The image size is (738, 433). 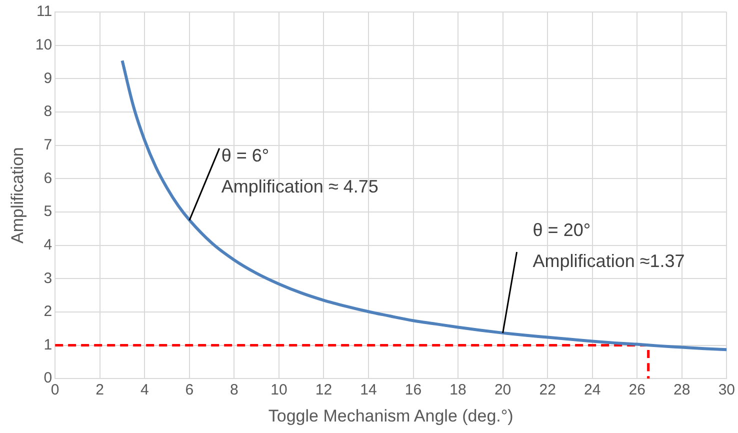 I want to click on x-tick-label: 22, so click(x=547, y=390).